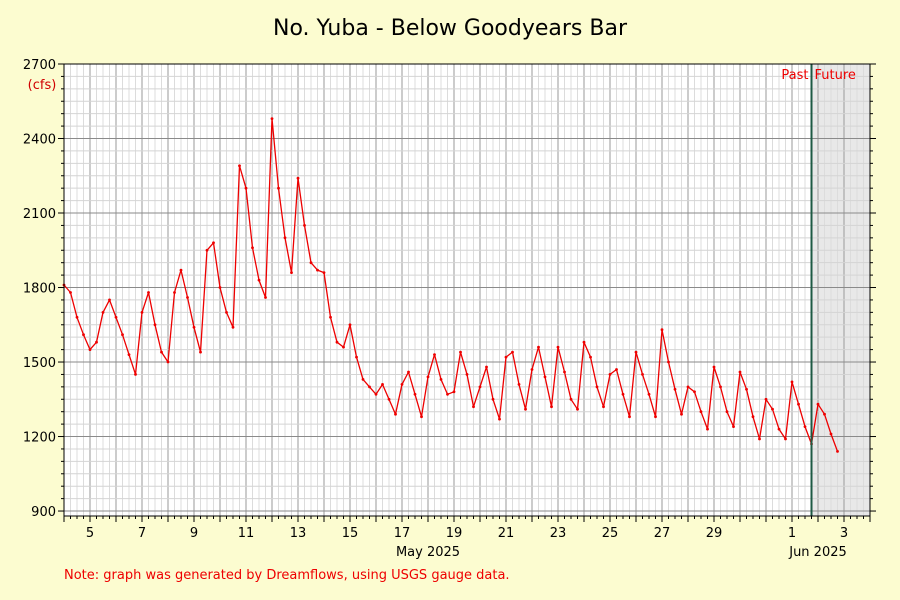  What do you see at coordinates (42, 85) in the screenshot?
I see `y-axis-unit: (cfs)` at bounding box center [42, 85].